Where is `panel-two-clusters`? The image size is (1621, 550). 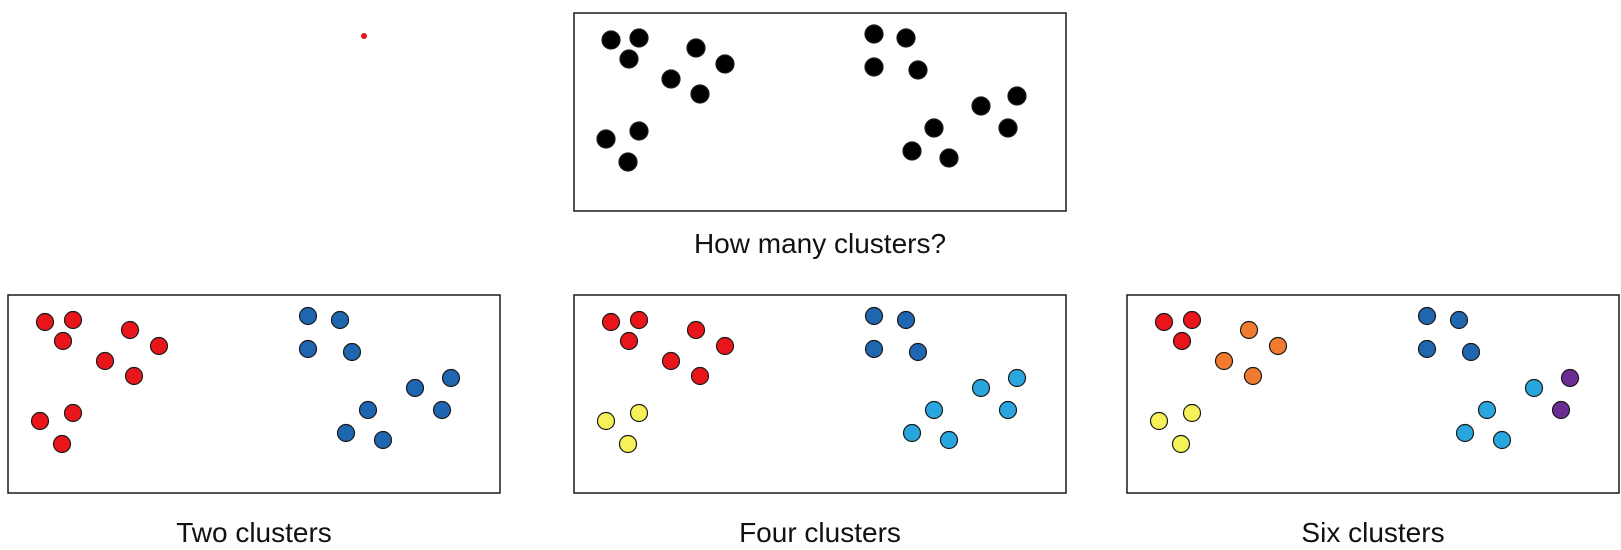 panel-two-clusters is located at coordinates (254, 394).